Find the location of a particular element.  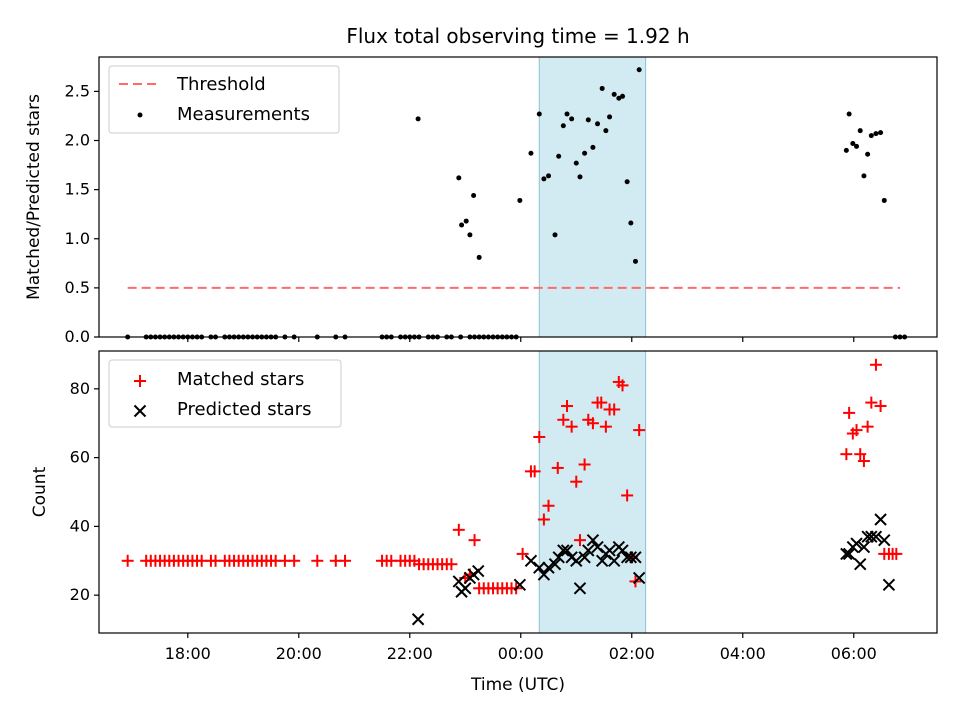

x-tick-label: 00:00 is located at coordinates (521, 653).